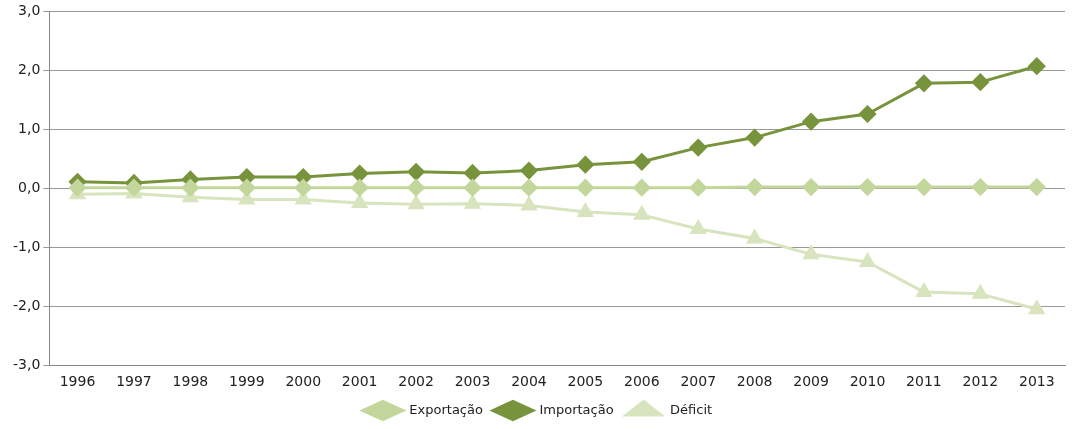 The height and width of the screenshot is (429, 1077). Describe the element at coordinates (641, 381) in the screenshot. I see `x-tick-label: 2006` at that location.